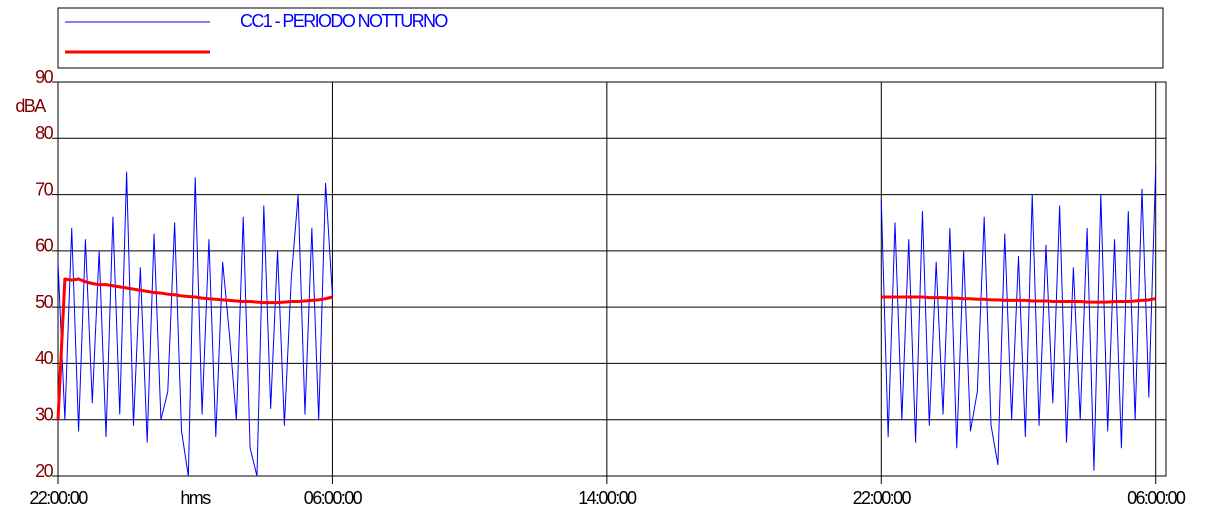  I want to click on y-tick-label: 50, so click(44, 302).